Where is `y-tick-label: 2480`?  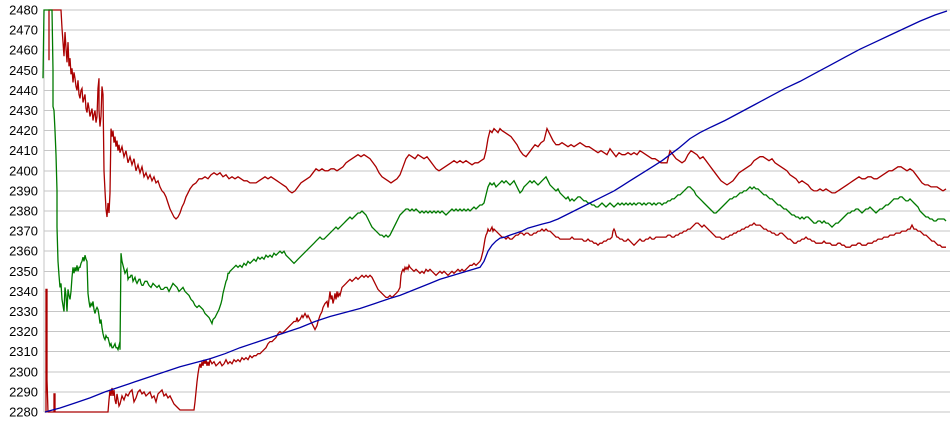
y-tick-label: 2480 is located at coordinates (23, 10).